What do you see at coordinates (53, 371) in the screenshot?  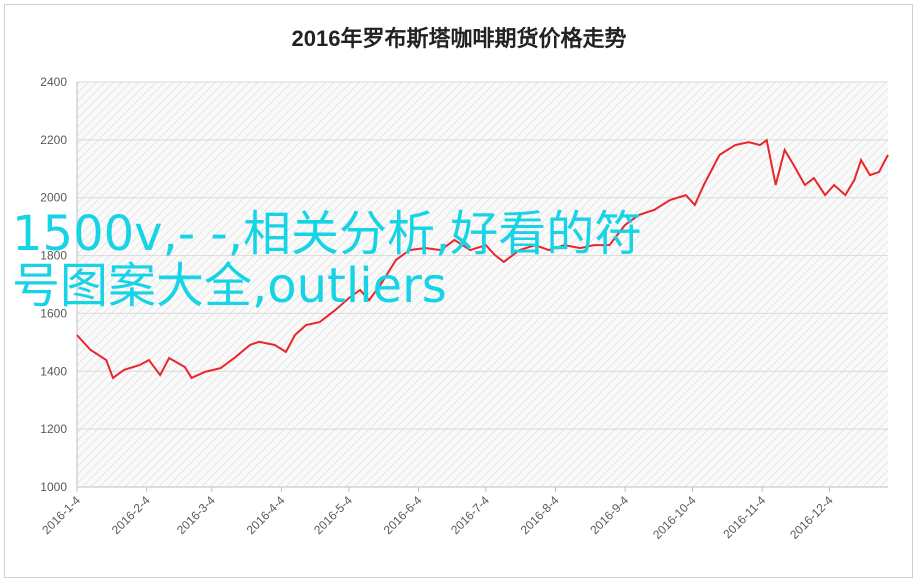 I see `y-tick-label: 1400` at bounding box center [53, 371].